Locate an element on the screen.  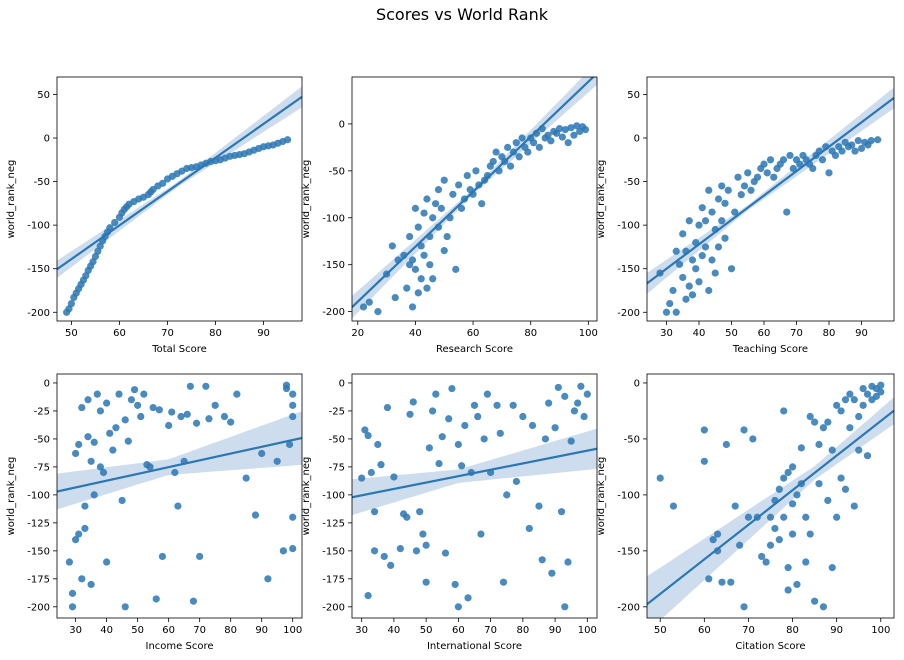
y-tick-label: -200 is located at coordinates (38, 607).